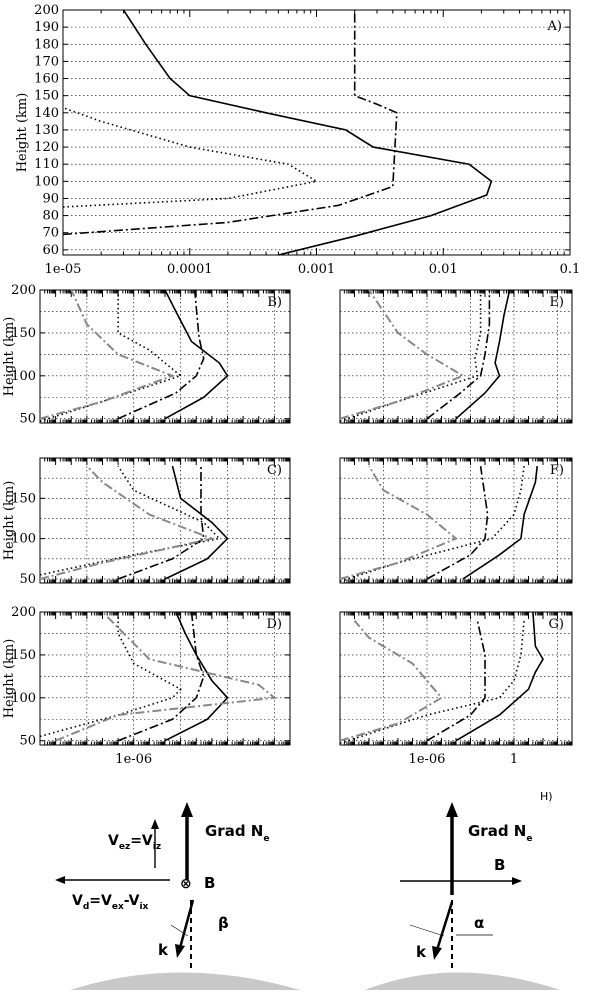 Image resolution: width=597 pixels, height=1000 pixels. I want to click on vez-arrowhead, so click(155, 824).